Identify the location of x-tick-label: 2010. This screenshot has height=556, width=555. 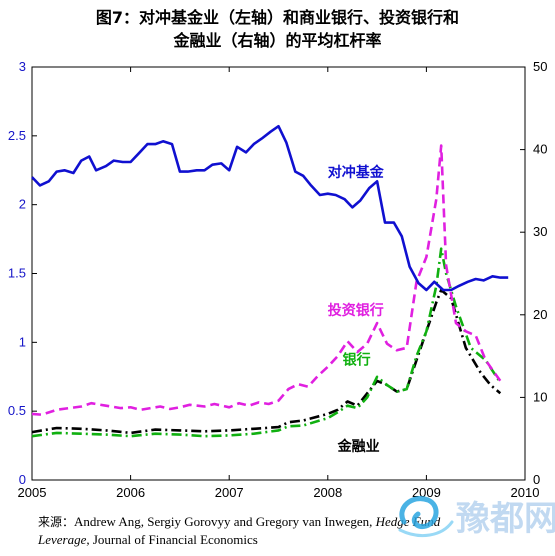
(525, 492).